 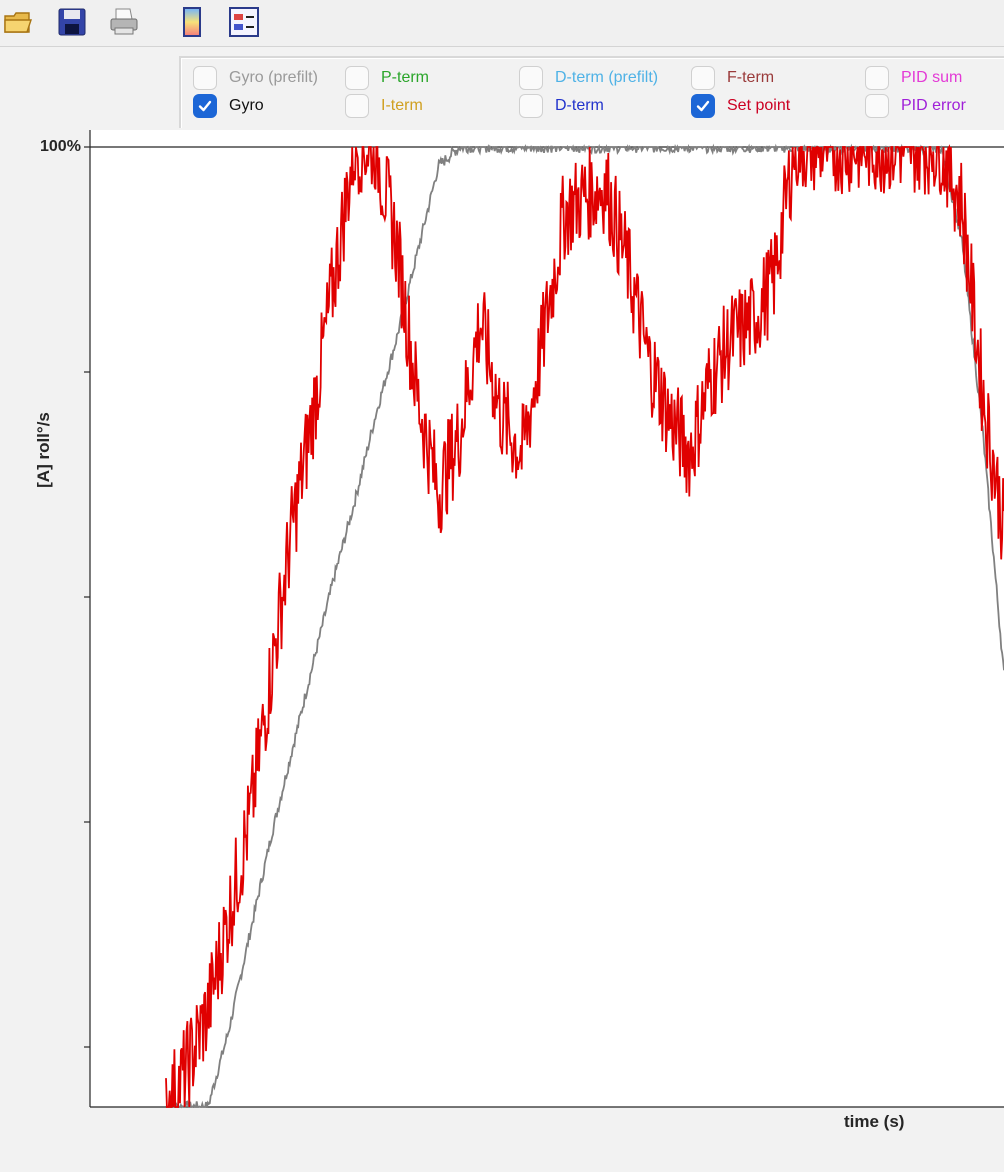 I want to click on save-icon, so click(x=72, y=22).